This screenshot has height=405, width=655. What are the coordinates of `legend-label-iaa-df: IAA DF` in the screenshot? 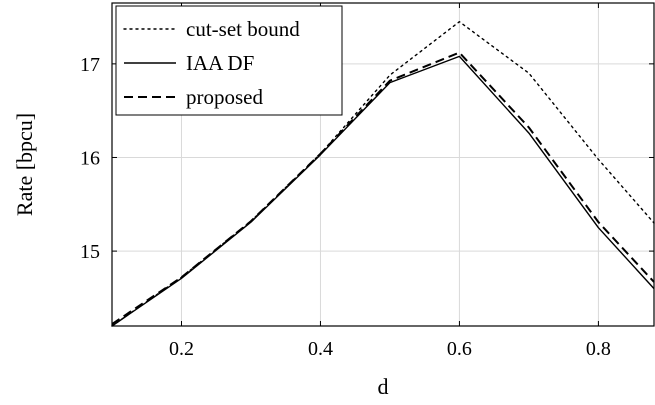 It's located at (220, 63).